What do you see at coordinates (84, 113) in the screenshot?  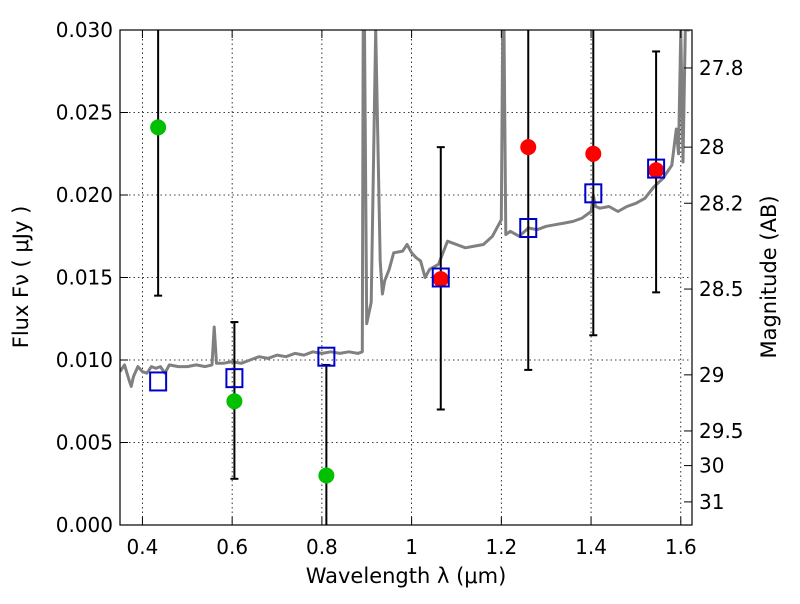 I see `y-tick-label: 0.025` at bounding box center [84, 113].